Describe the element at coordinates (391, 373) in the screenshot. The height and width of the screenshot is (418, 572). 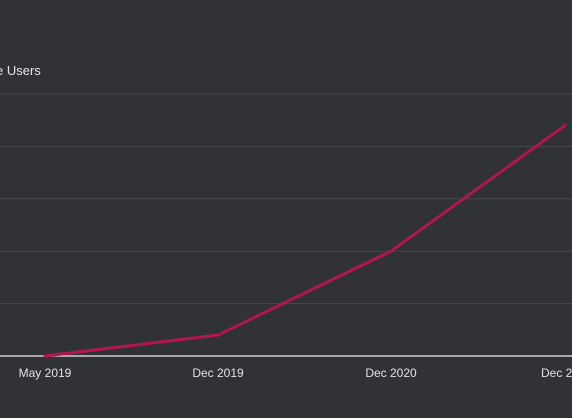
I see `x-tick-label: Dec 2020` at that location.